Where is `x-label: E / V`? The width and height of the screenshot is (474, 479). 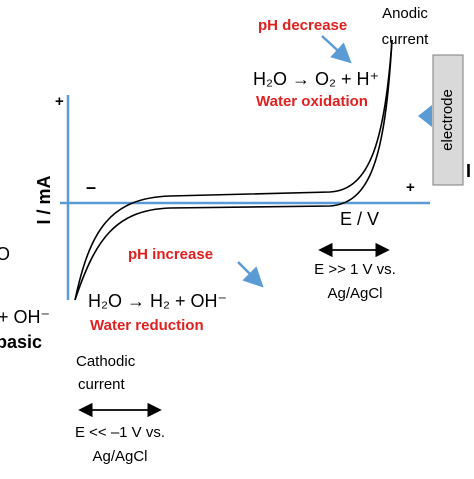 x-label: E / V is located at coordinates (359, 219).